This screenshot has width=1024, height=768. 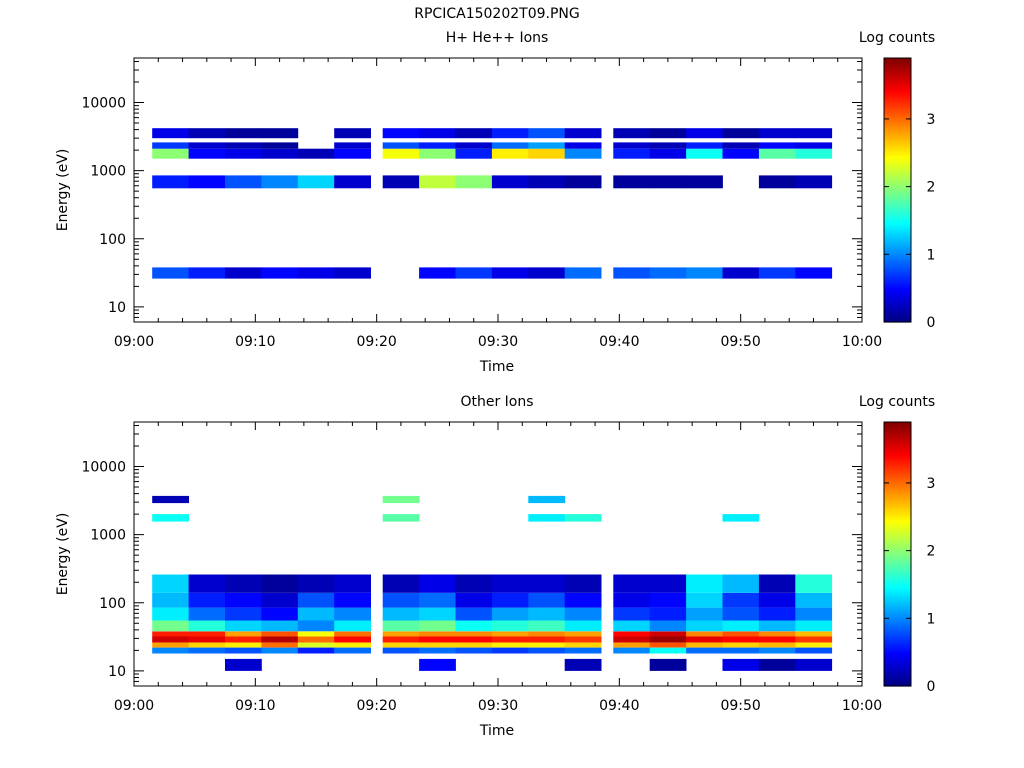 What do you see at coordinates (897, 38) in the screenshot?
I see `colorbar-label: Log counts` at bounding box center [897, 38].